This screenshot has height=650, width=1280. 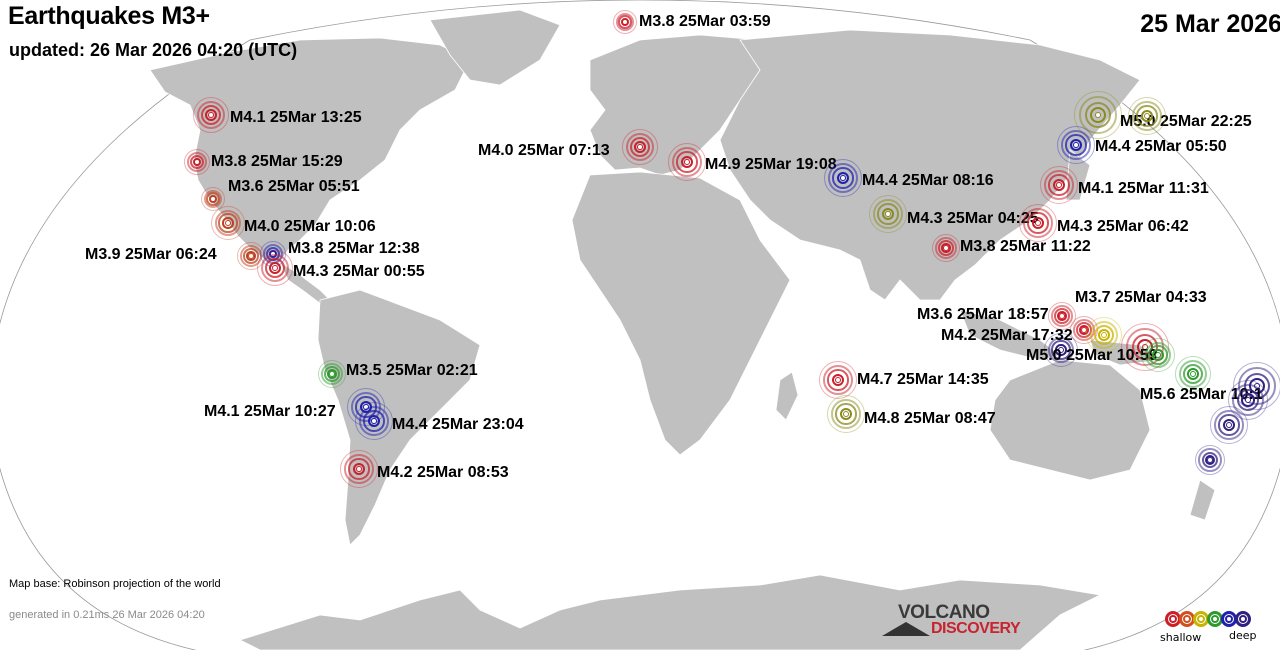 What do you see at coordinates (681, 313) in the screenshot?
I see `africa` at bounding box center [681, 313].